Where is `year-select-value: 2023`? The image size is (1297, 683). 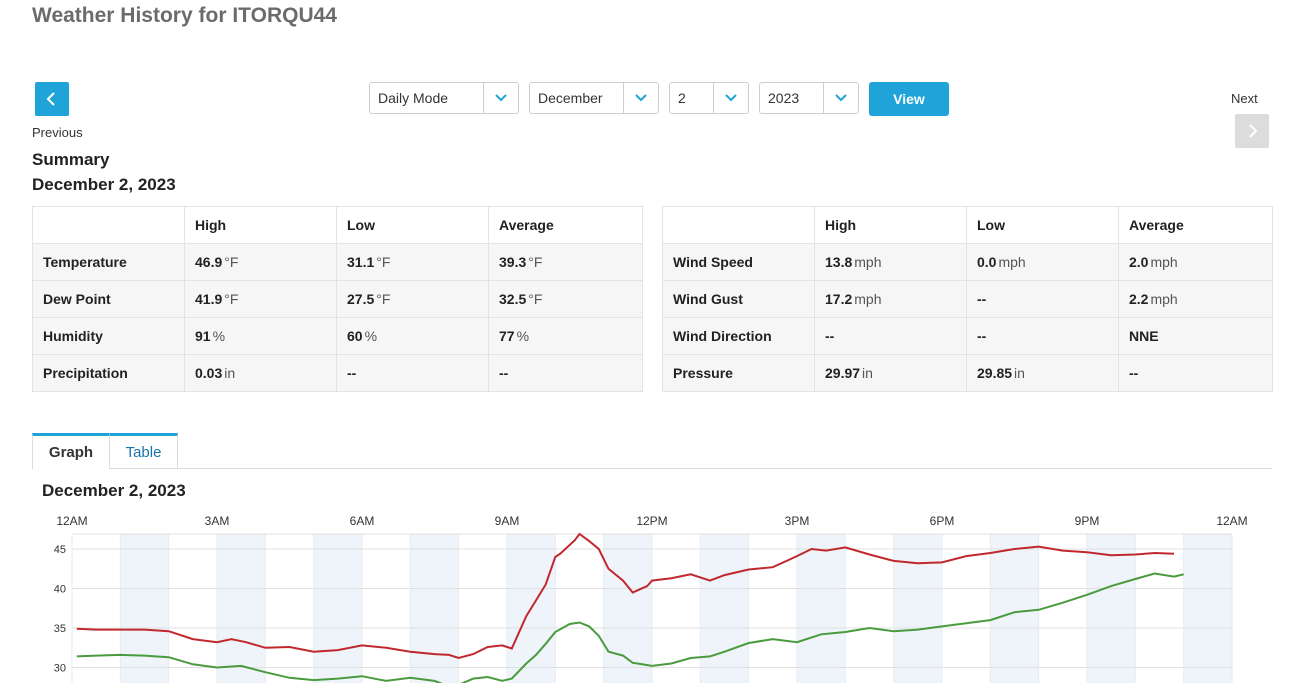
year-select-value: 2023 is located at coordinates (784, 98).